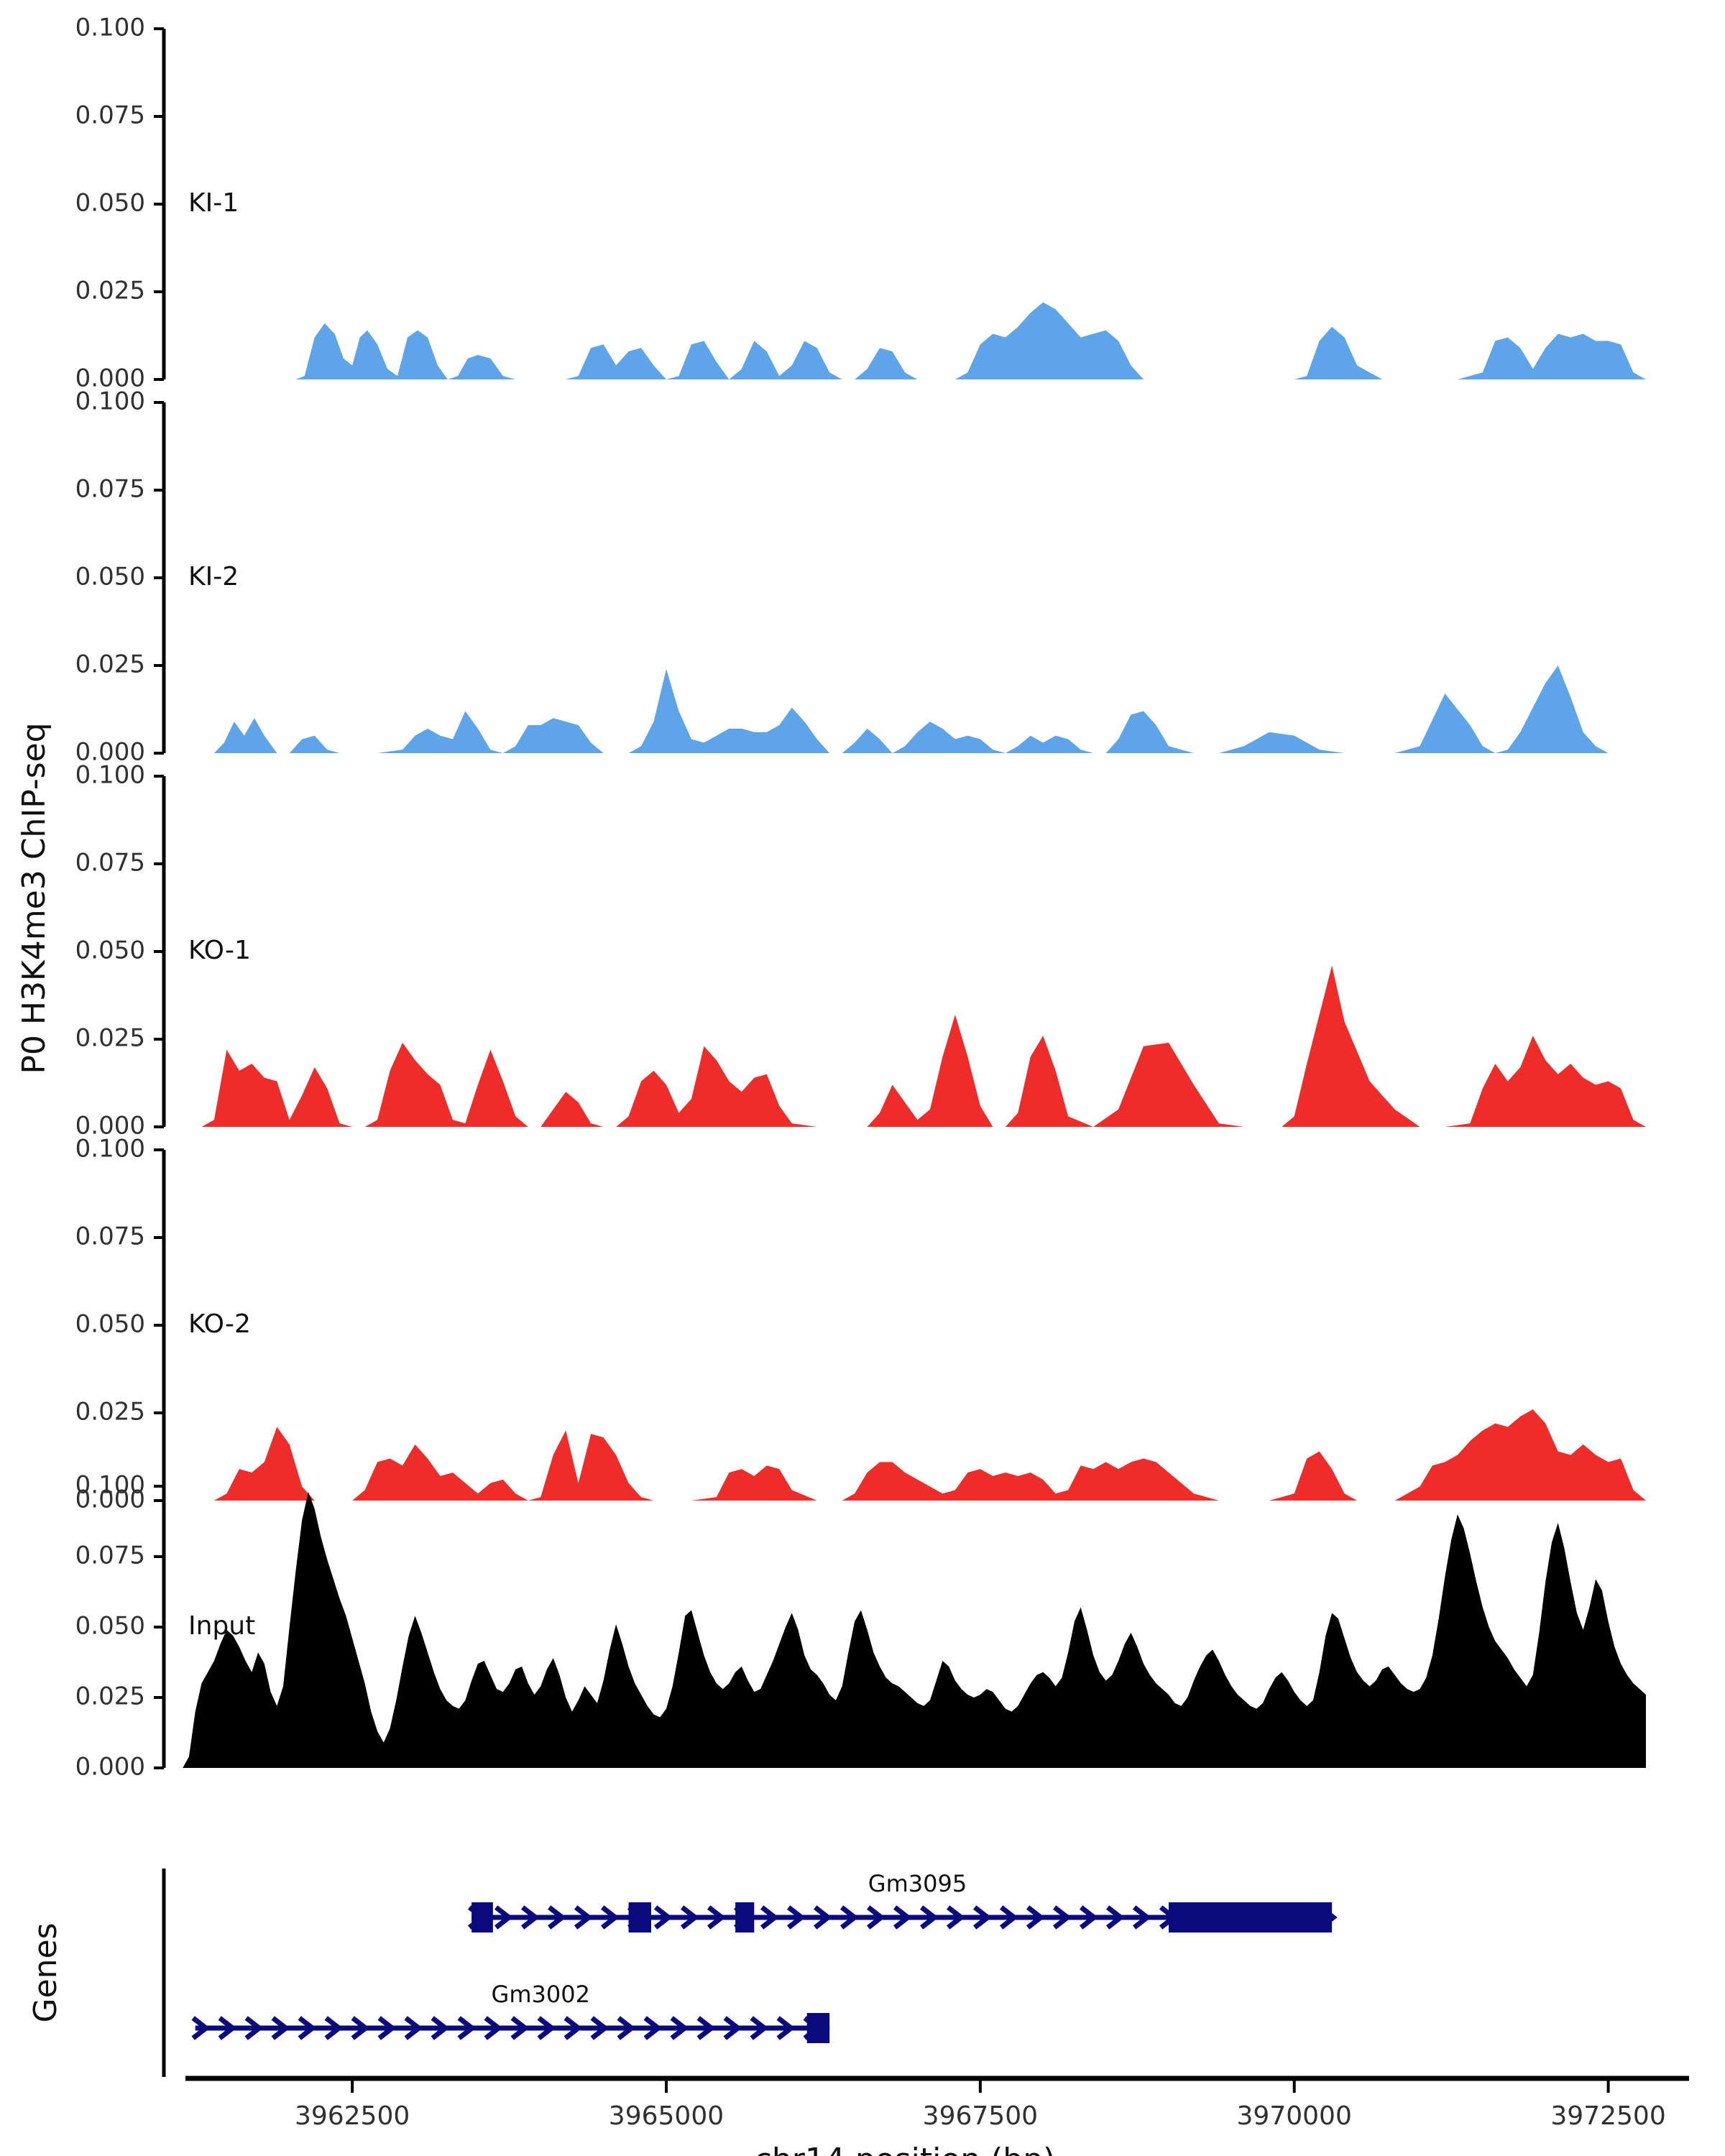 The height and width of the screenshot is (2156, 1725). I want to click on genes-side-label: Genes, so click(45, 1972).